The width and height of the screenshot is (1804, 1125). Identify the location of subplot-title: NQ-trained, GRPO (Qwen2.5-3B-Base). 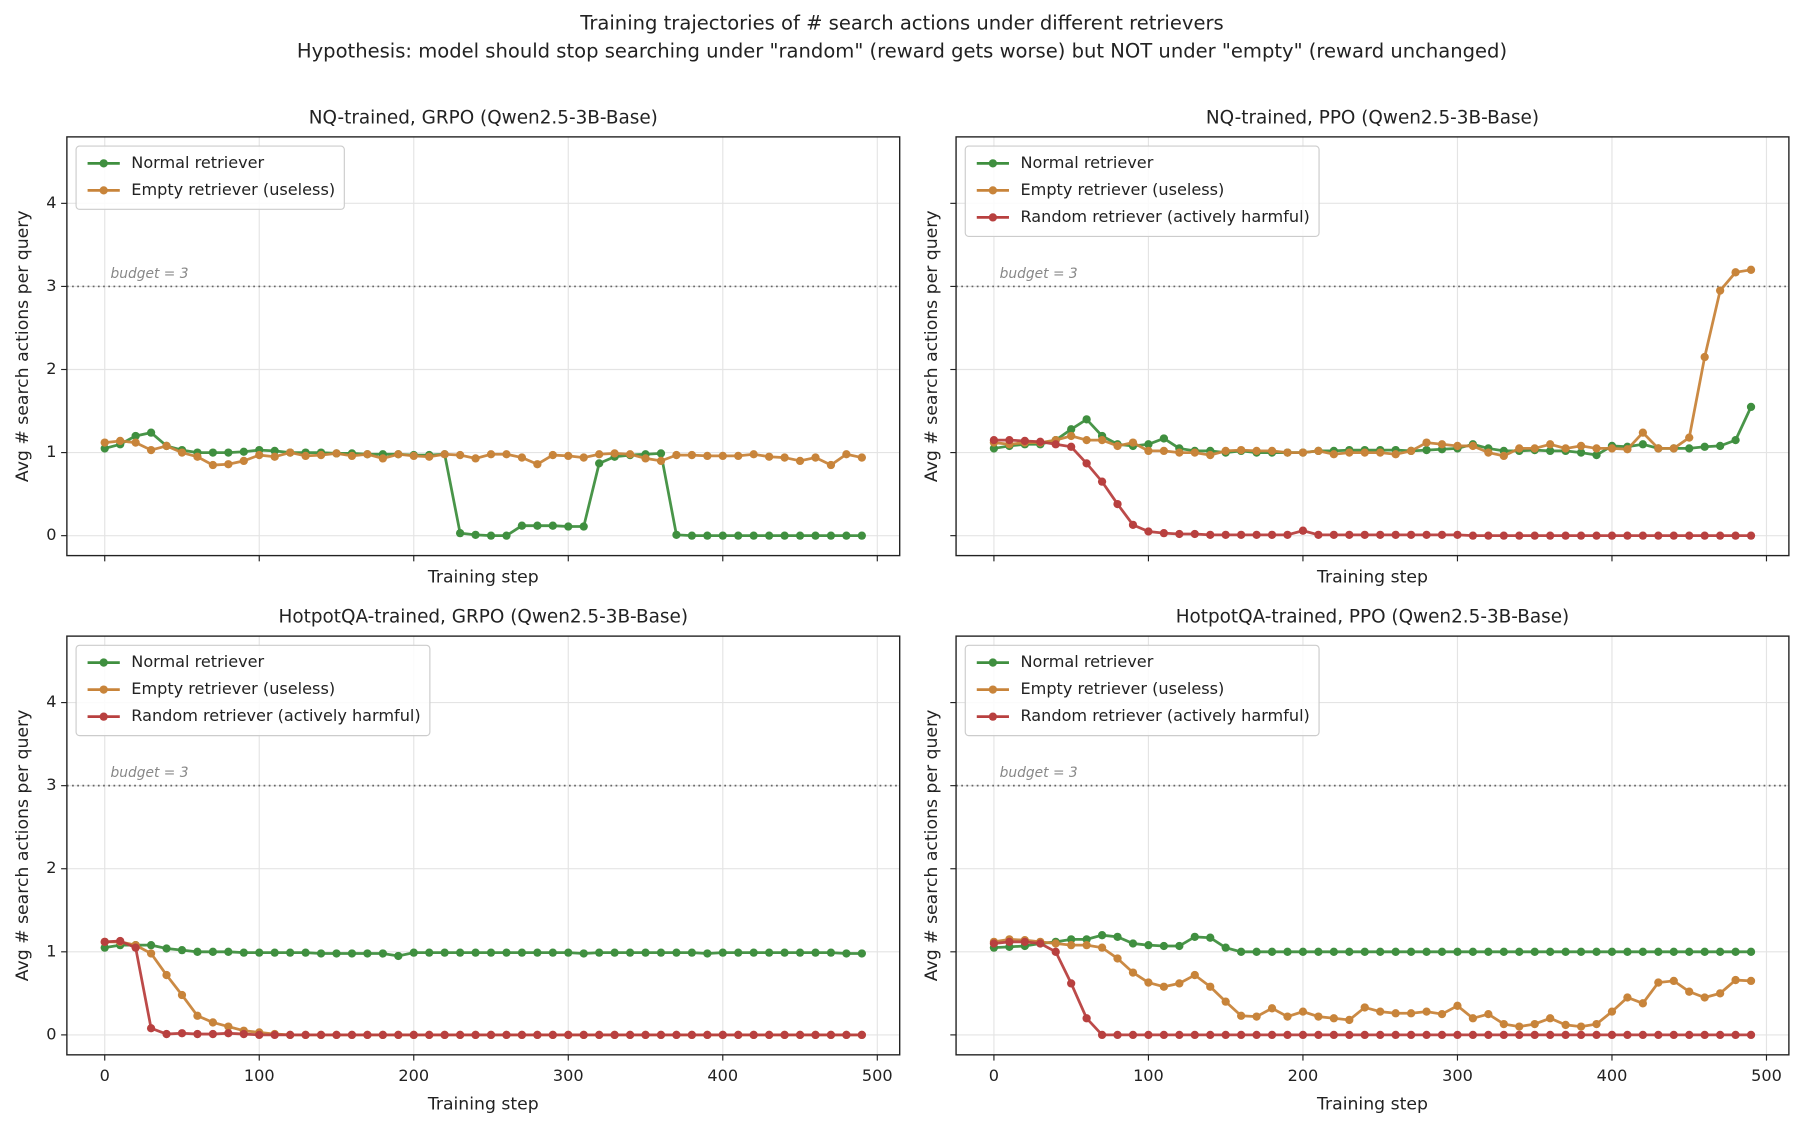
(483, 117).